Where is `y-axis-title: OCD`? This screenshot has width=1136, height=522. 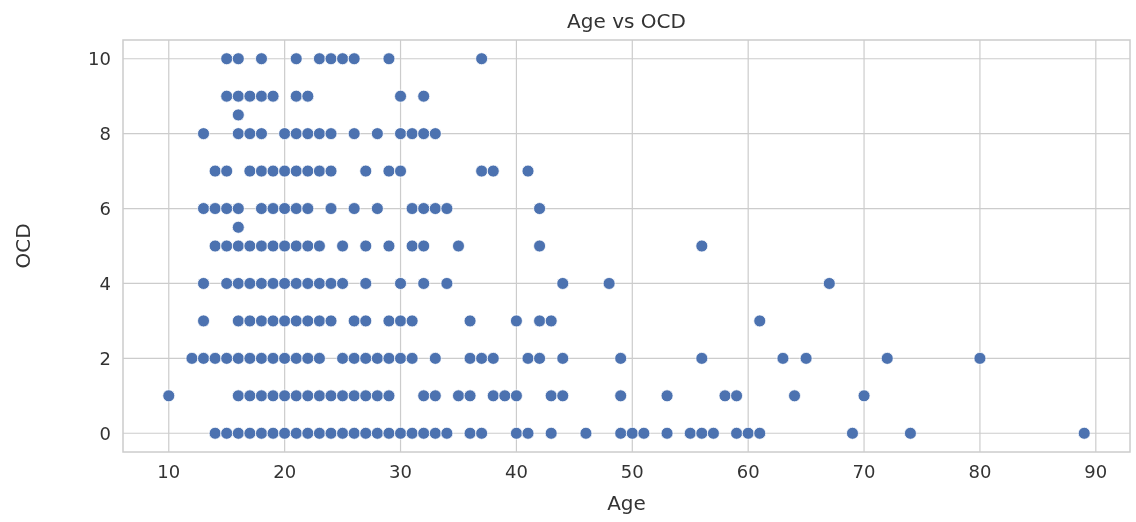 y-axis-title: OCD is located at coordinates (23, 246).